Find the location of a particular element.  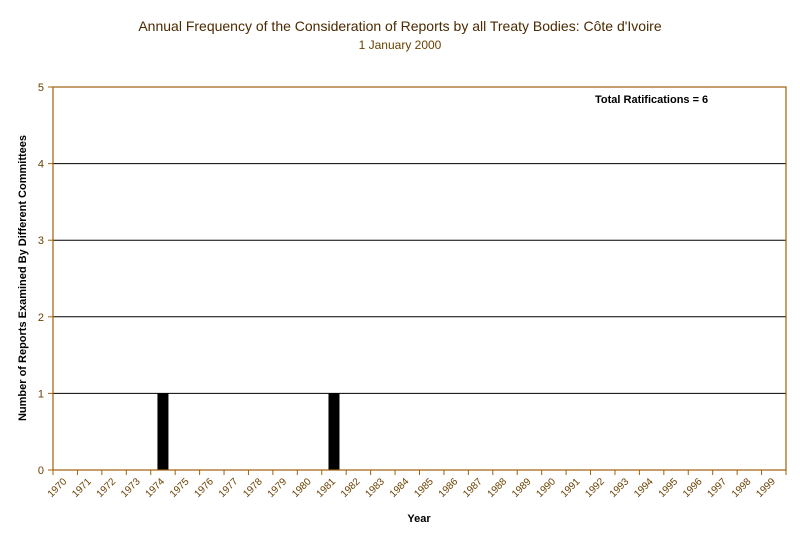

x-tick-label-1978: 1978 is located at coordinates (253, 488).